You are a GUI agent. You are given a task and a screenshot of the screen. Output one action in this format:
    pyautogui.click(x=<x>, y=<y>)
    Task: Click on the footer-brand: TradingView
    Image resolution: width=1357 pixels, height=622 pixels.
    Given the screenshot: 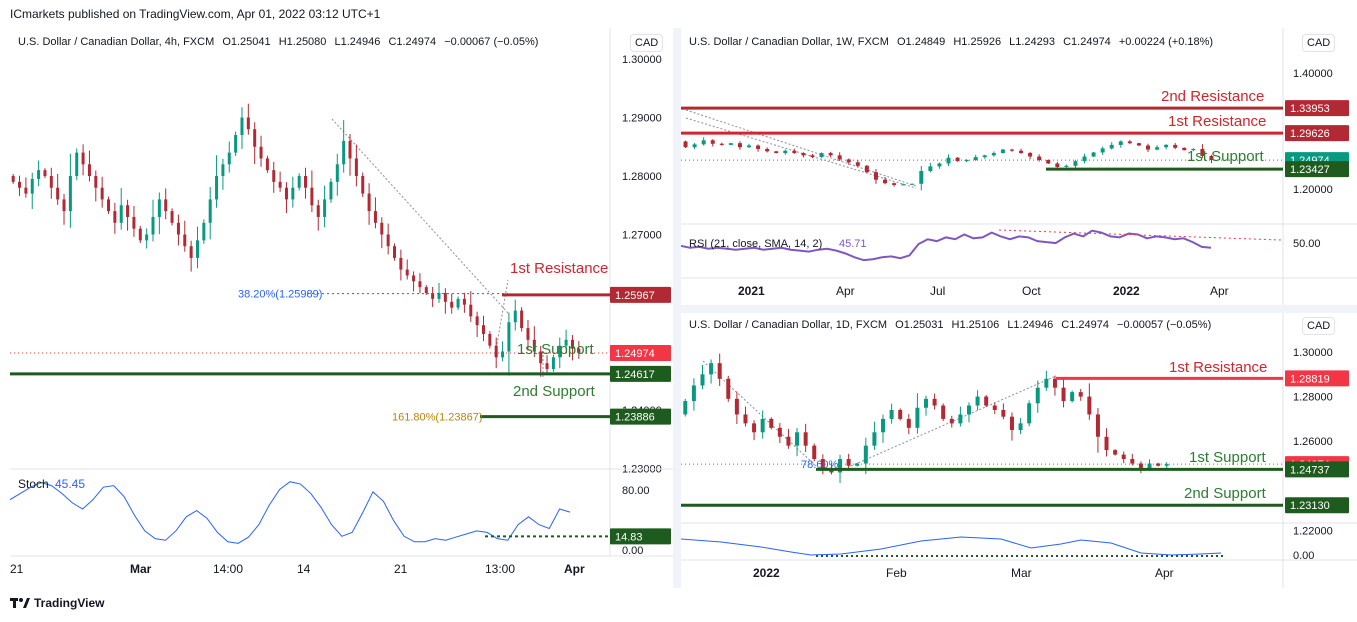 What is the action you would take?
    pyautogui.click(x=57, y=603)
    